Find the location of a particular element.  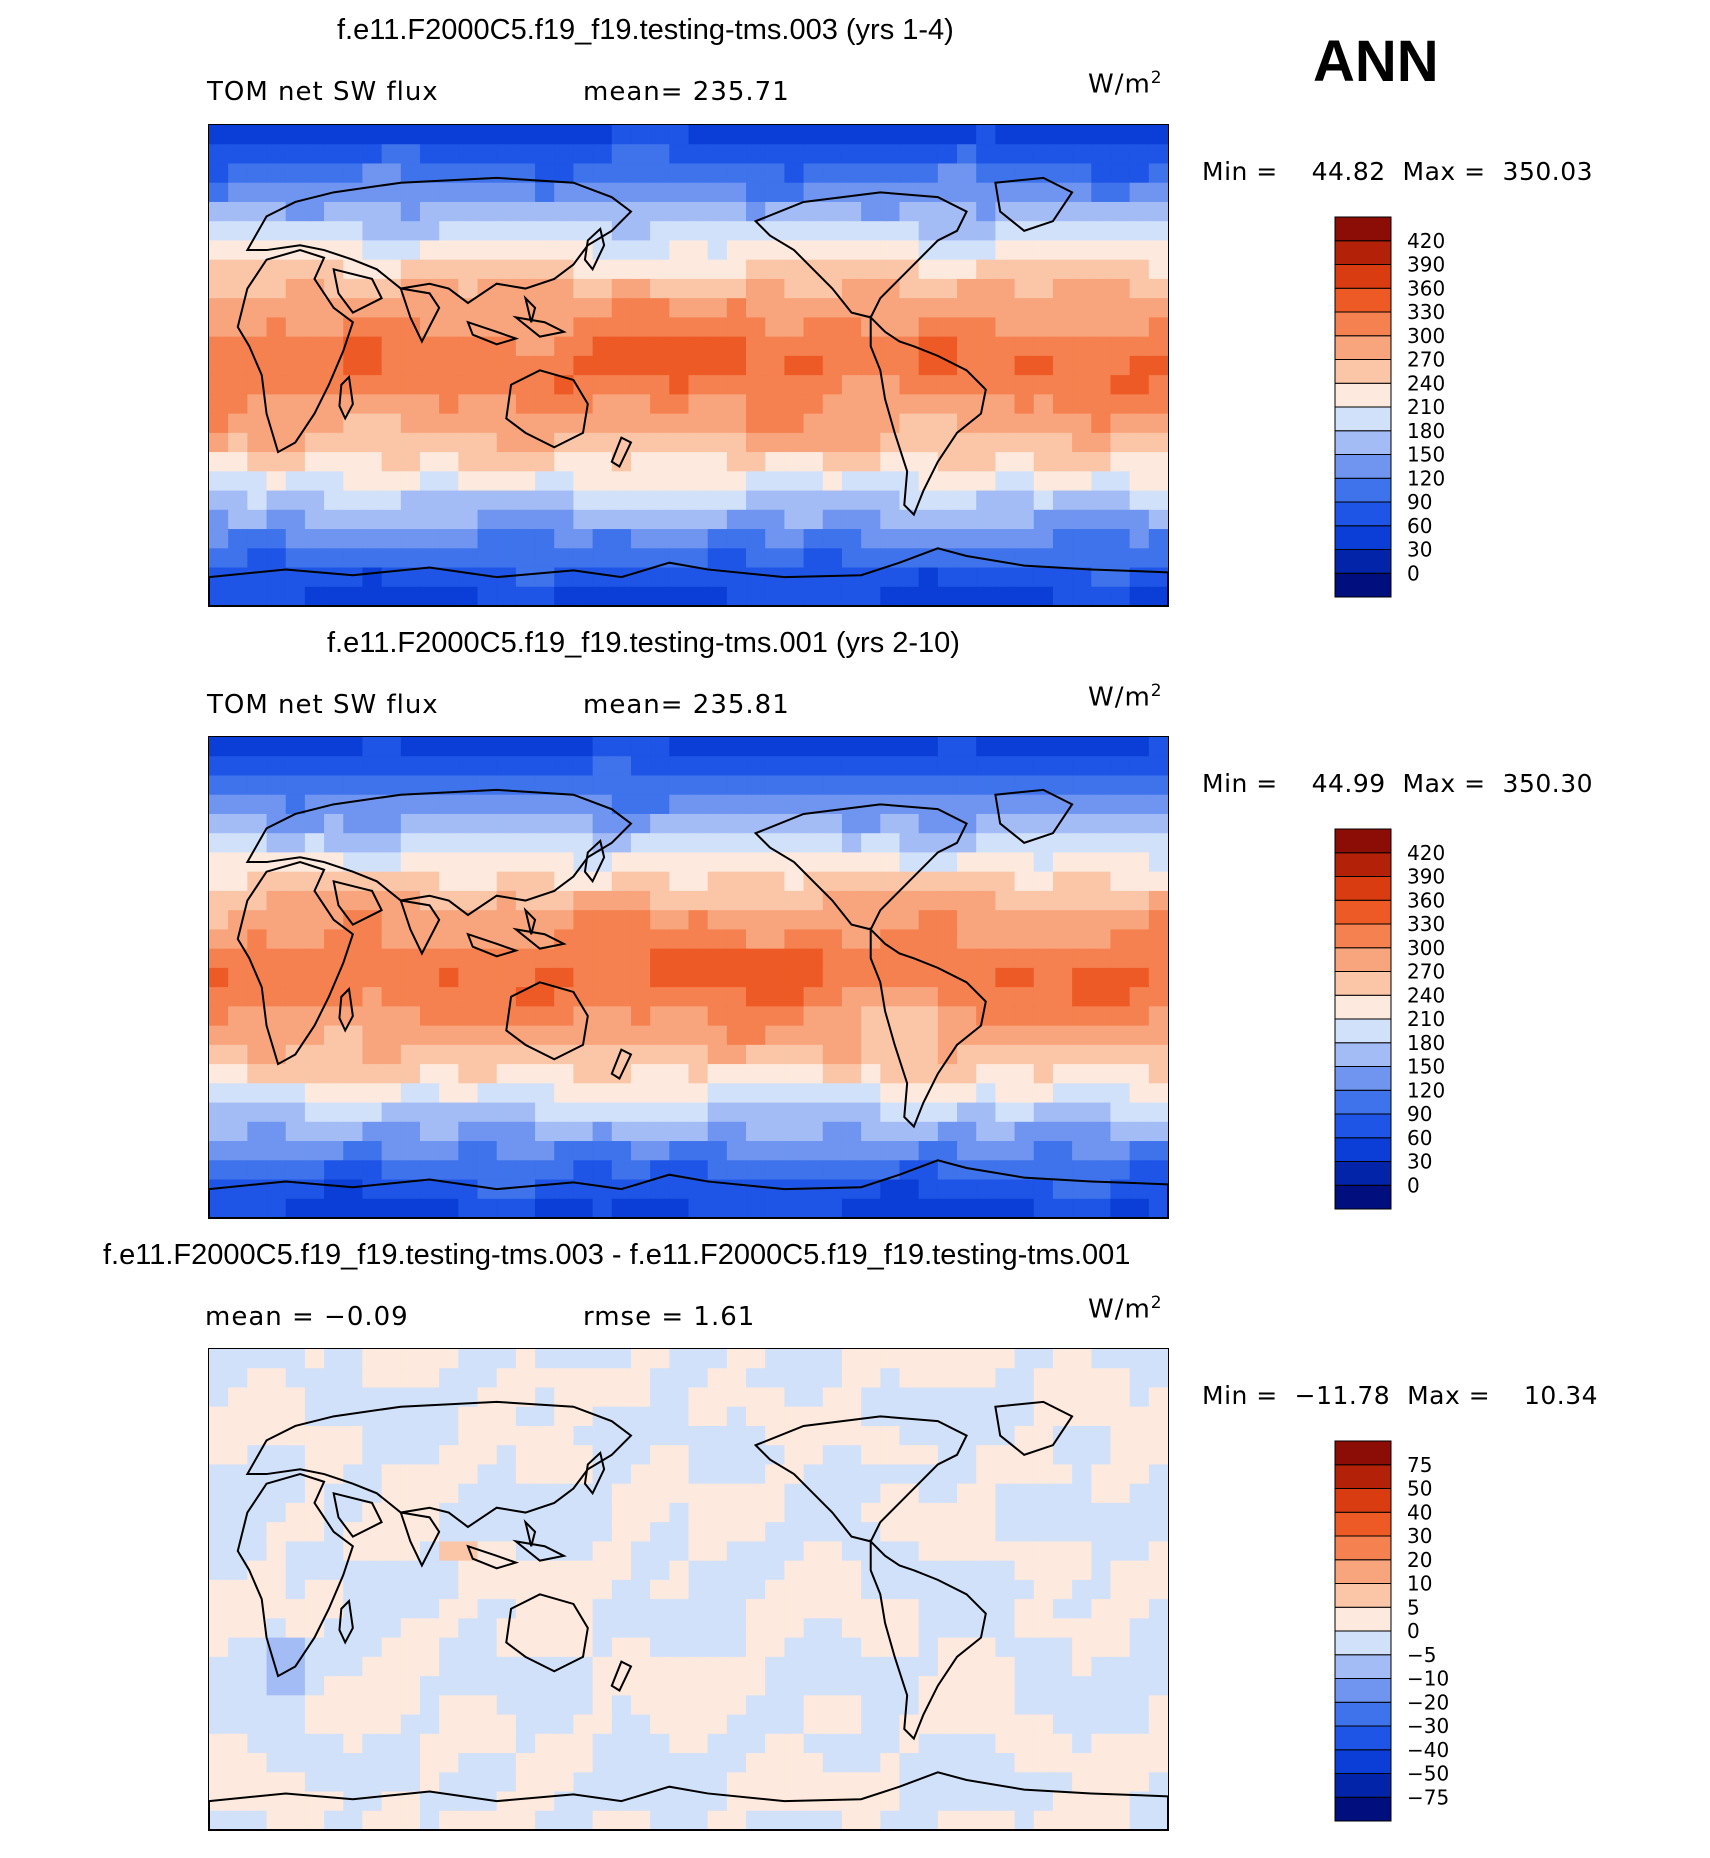

colorbar-tick-label: 150 is located at coordinates (1426, 455).